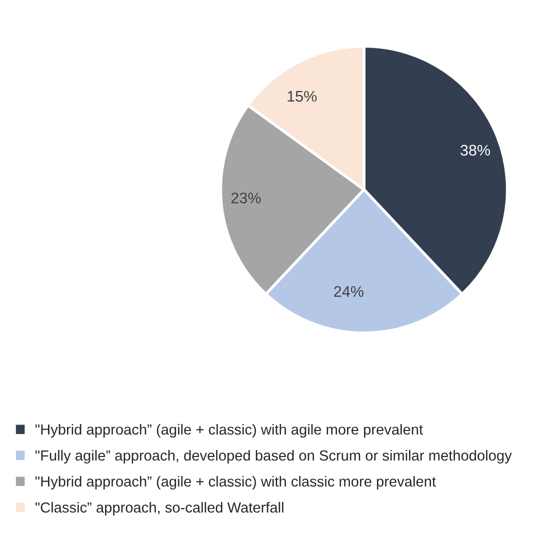  What do you see at coordinates (475, 150) in the screenshot?
I see `data-label: 38%` at bounding box center [475, 150].